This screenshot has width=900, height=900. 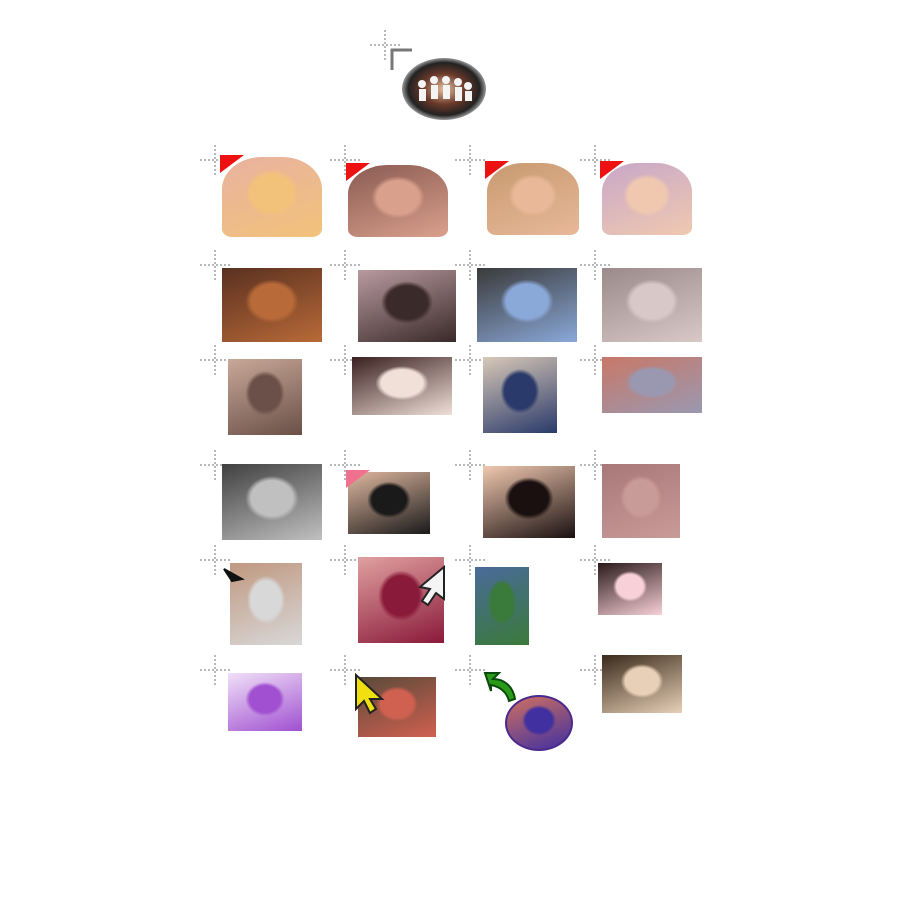 I want to click on group-photo-icon, so click(x=444, y=89).